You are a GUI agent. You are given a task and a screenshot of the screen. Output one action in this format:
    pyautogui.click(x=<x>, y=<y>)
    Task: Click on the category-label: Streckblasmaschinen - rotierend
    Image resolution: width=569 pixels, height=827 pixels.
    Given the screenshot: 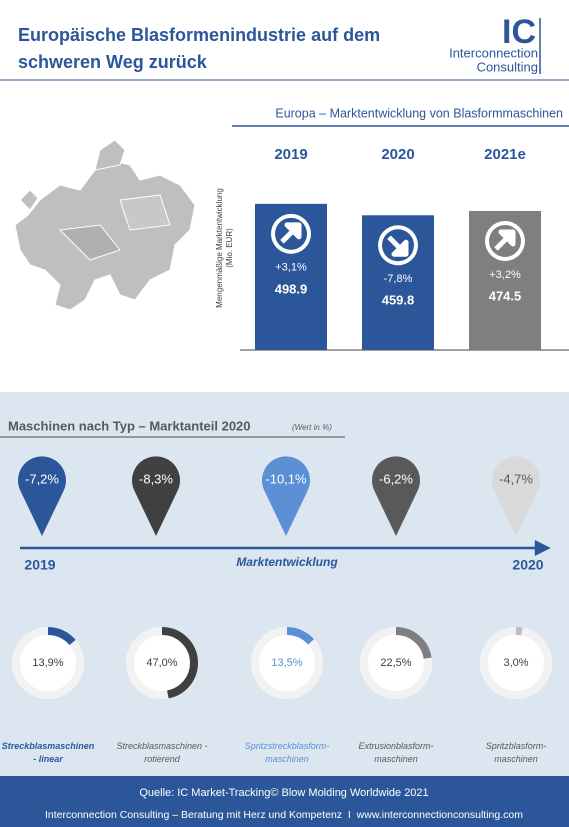 What is the action you would take?
    pyautogui.click(x=162, y=752)
    